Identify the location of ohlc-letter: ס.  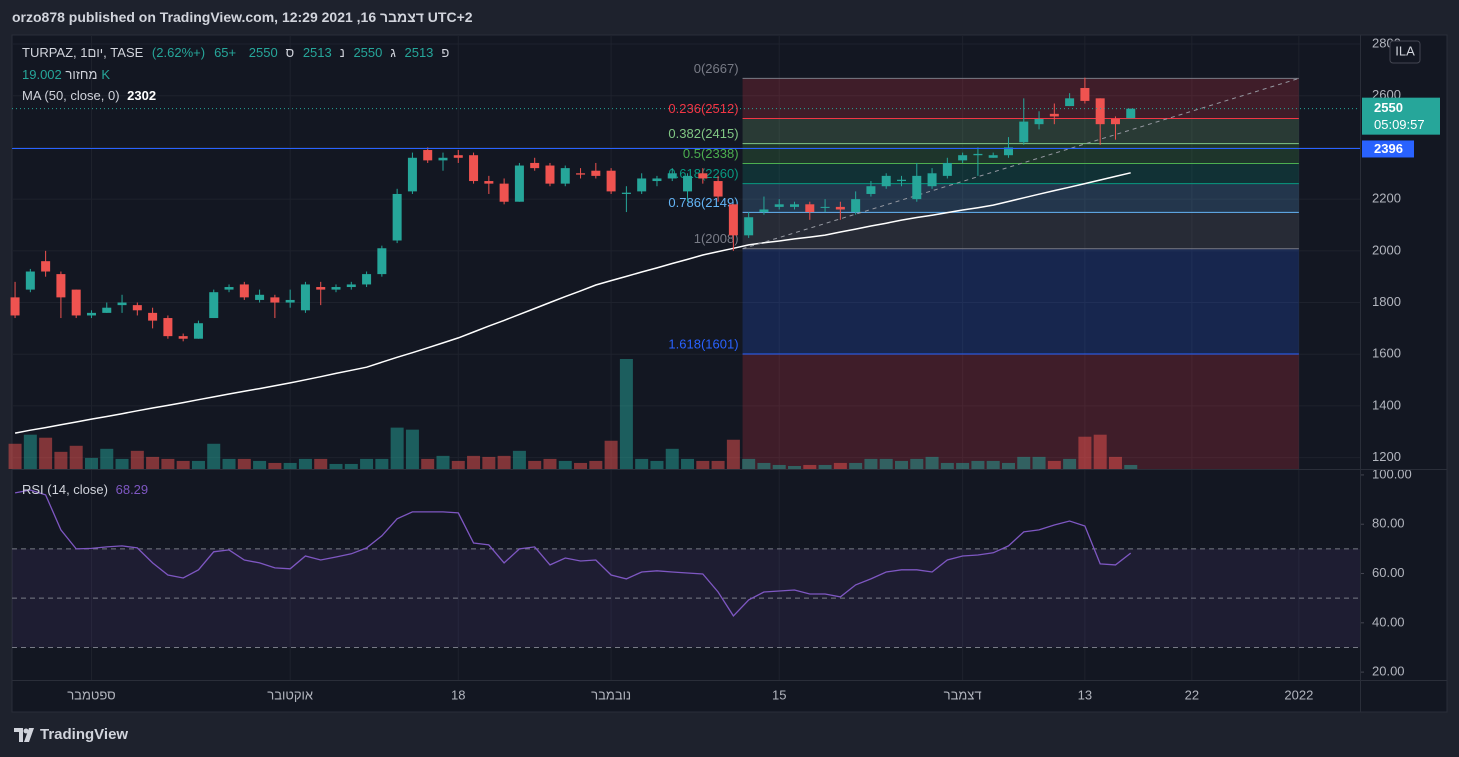
(290, 52).